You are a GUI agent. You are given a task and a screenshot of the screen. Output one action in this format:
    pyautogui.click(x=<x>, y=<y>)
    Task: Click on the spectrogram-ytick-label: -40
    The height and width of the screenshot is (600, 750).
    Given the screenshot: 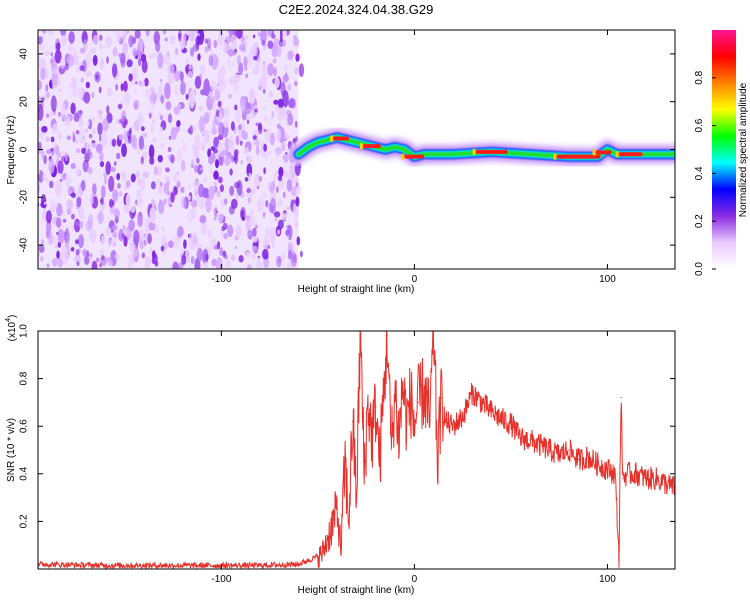 What is the action you would take?
    pyautogui.click(x=24, y=244)
    